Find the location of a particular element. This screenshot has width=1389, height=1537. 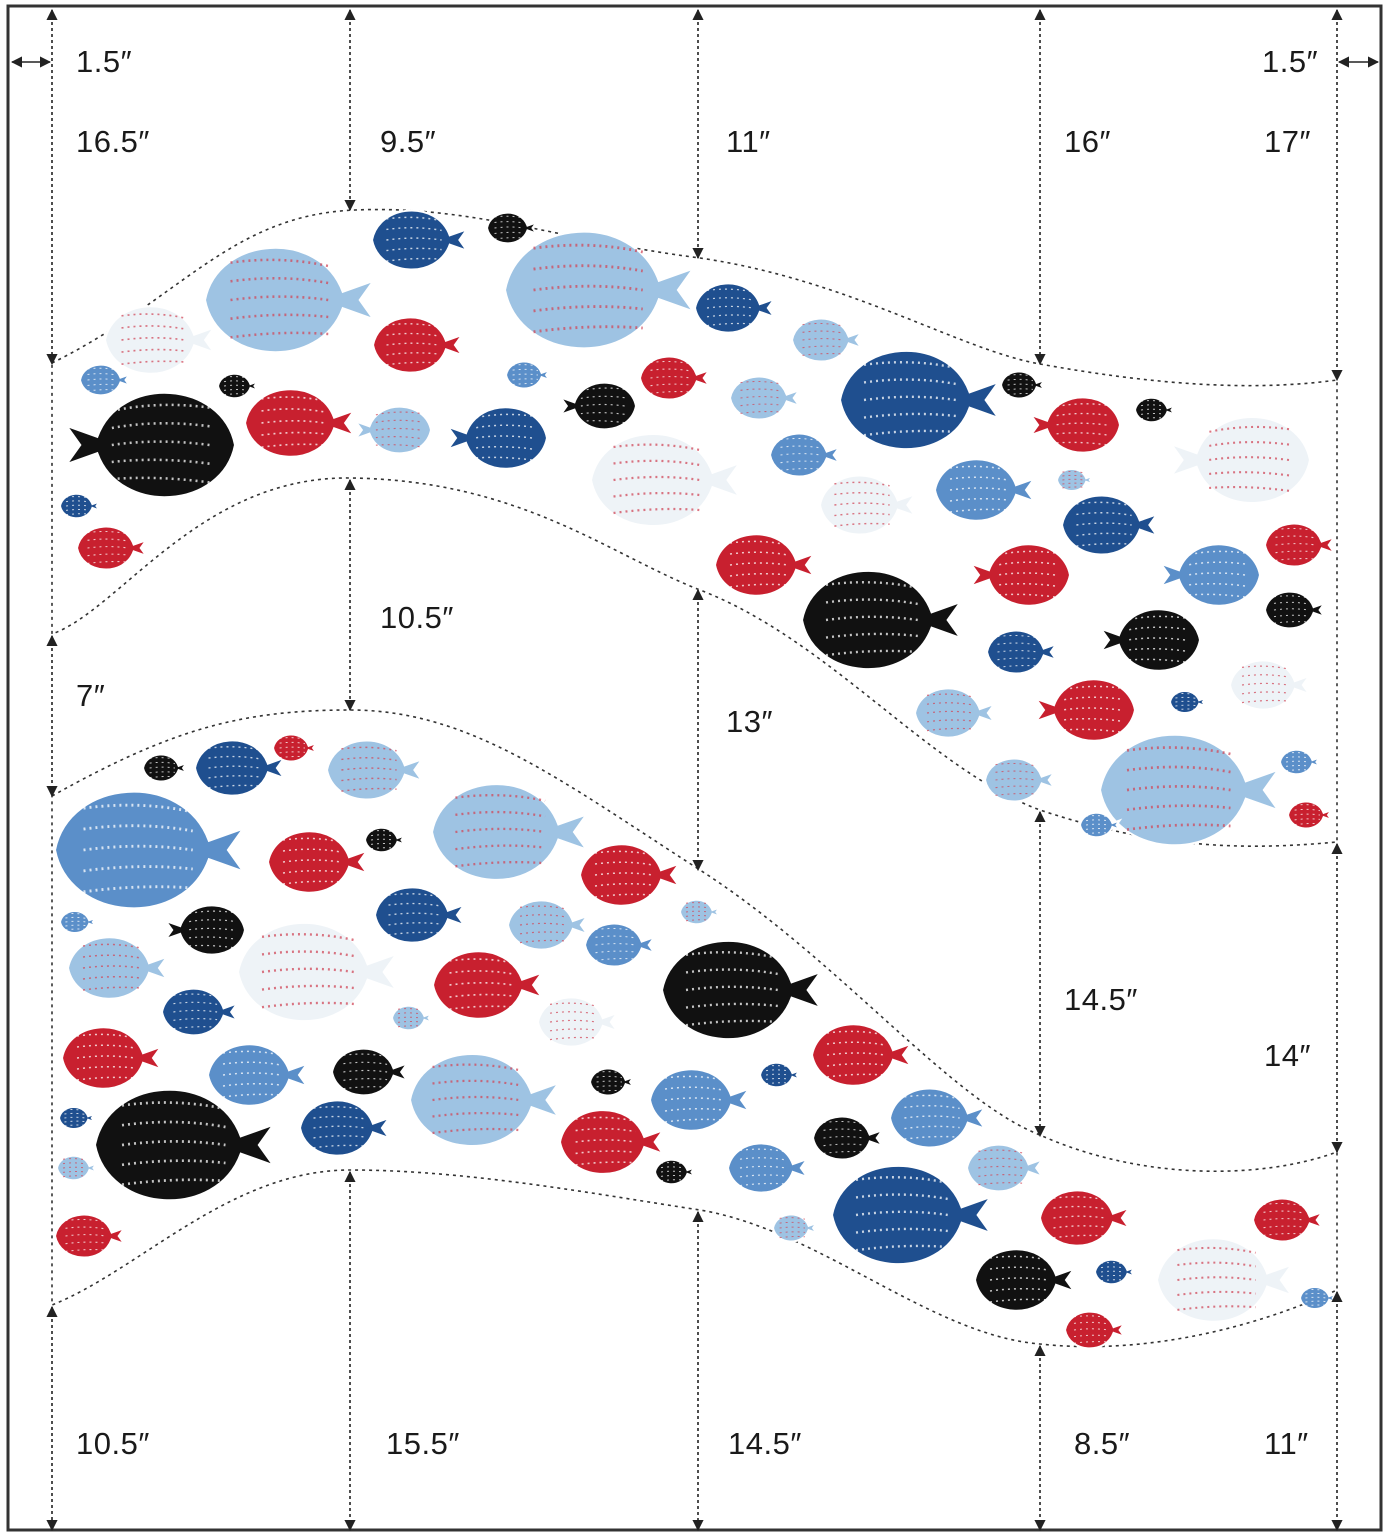

gap-col4: 14.5″ is located at coordinates (1101, 999).